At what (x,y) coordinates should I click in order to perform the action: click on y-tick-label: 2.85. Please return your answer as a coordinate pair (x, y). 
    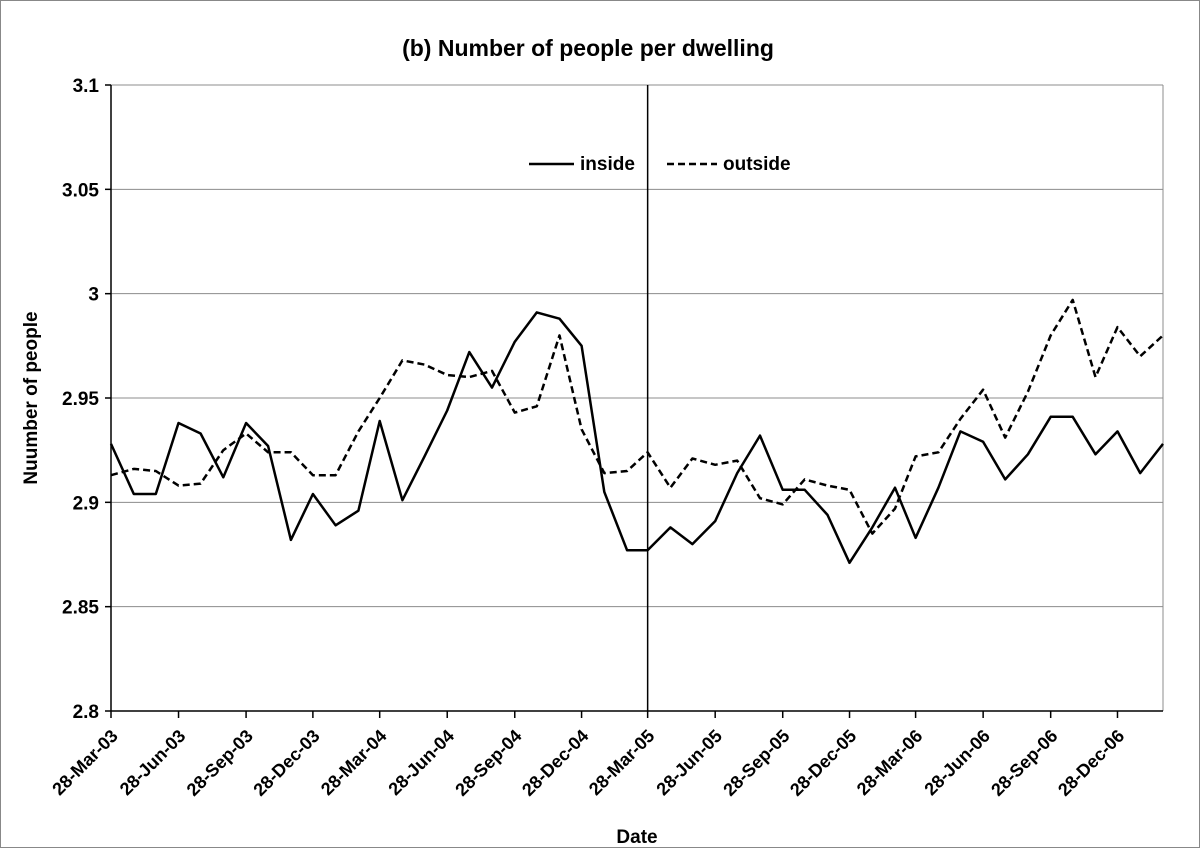
    Looking at the image, I should click on (80, 608).